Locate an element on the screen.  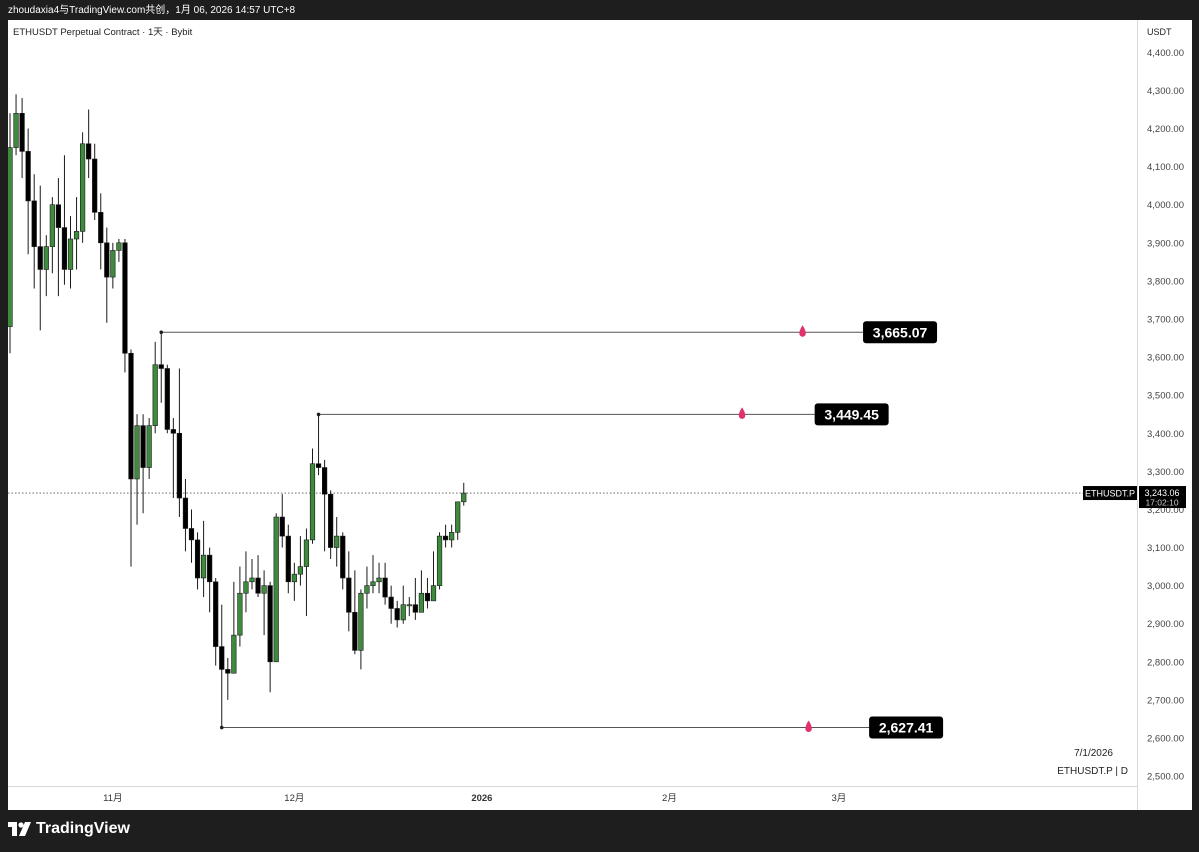
y-tick-label: 4,100.00 is located at coordinates (1165, 167).